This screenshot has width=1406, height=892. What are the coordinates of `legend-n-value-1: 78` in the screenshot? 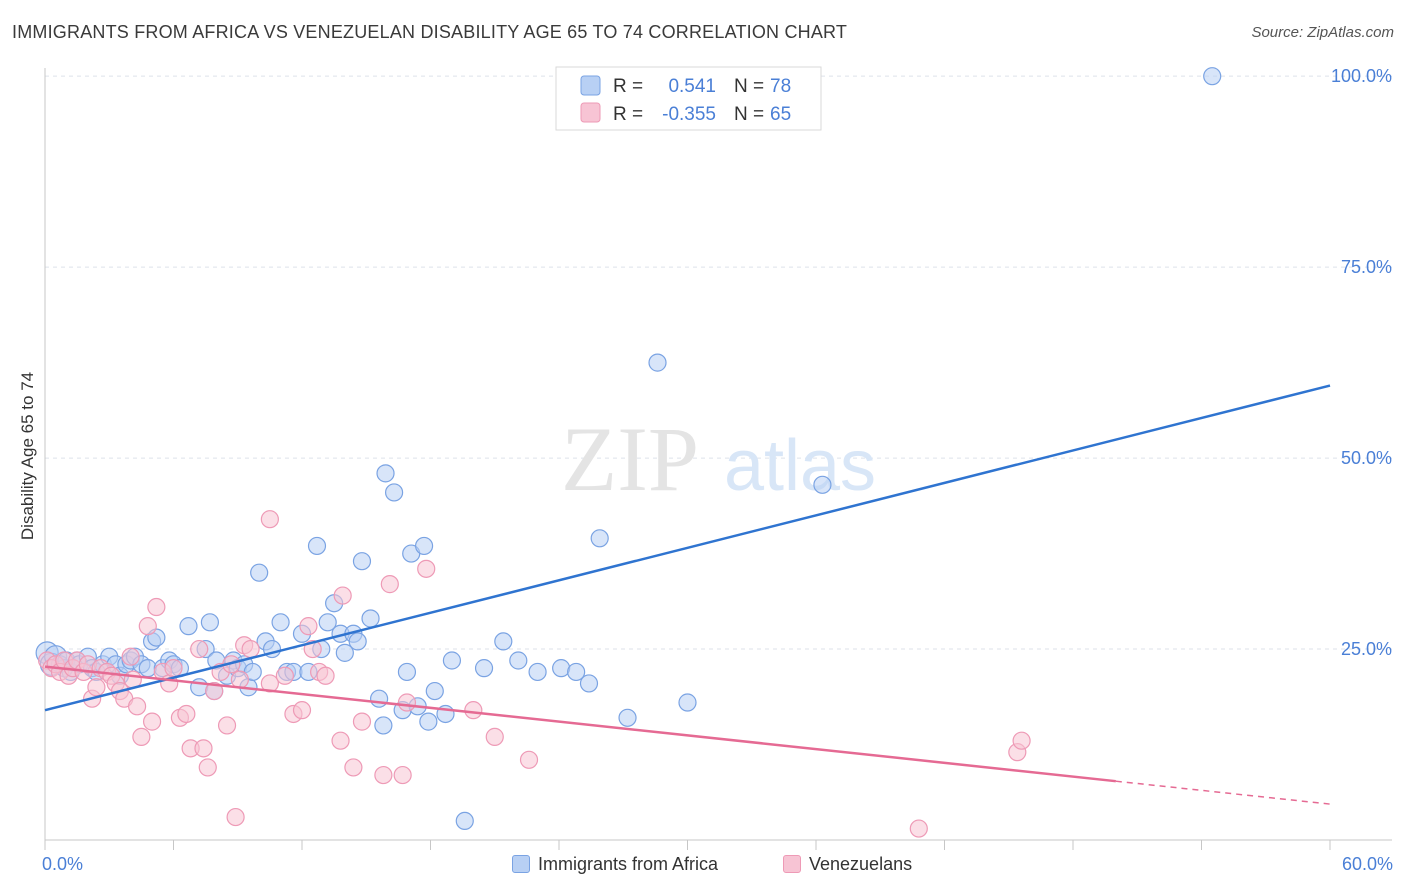 It's located at (780, 86).